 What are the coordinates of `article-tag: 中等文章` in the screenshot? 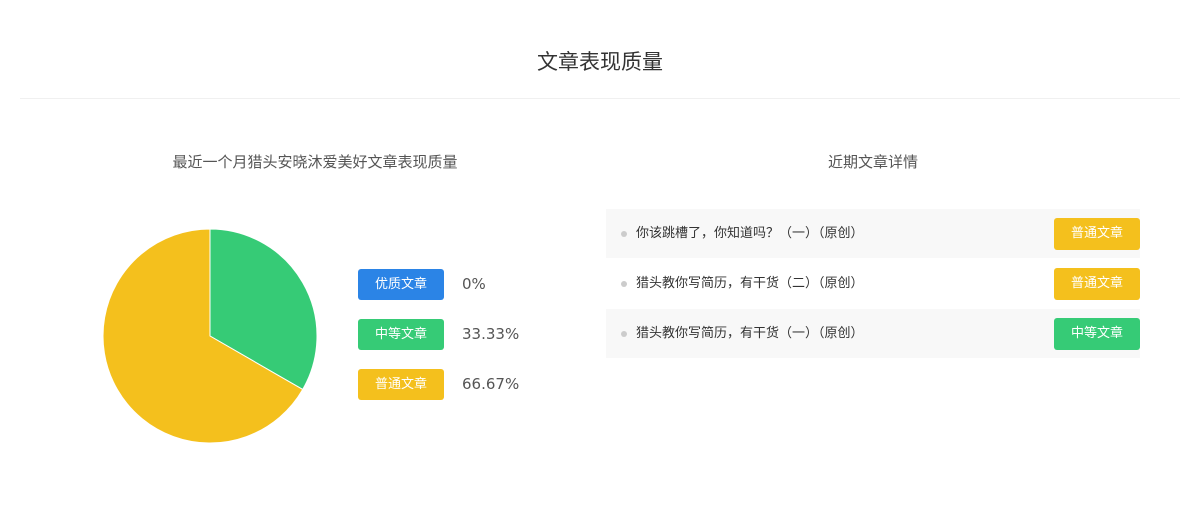 It's located at (1097, 334).